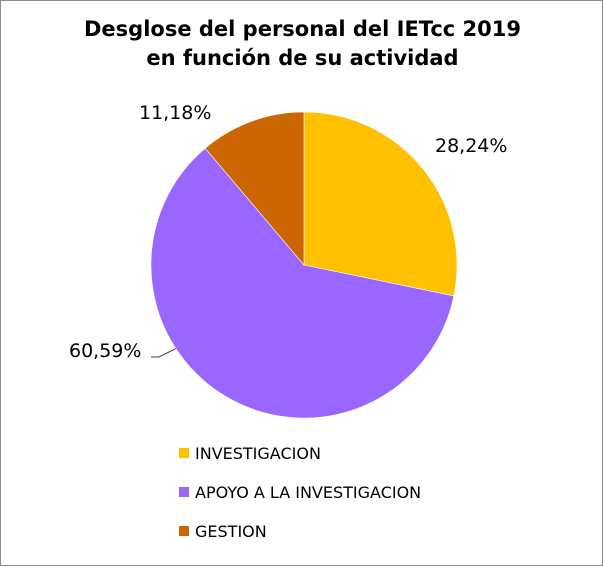 Image resolution: width=603 pixels, height=567 pixels. I want to click on data-label-apoyo-a-la-investigacion: 60,59%, so click(105, 351).